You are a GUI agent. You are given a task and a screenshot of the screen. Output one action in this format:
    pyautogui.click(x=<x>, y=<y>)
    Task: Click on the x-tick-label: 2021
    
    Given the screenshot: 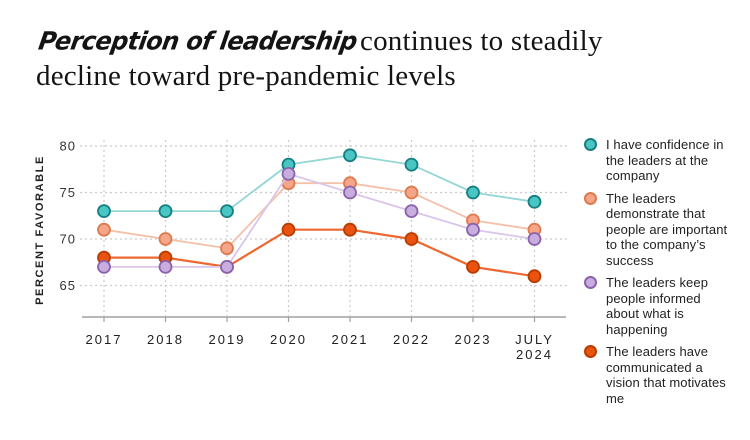 What is the action you would take?
    pyautogui.click(x=350, y=339)
    